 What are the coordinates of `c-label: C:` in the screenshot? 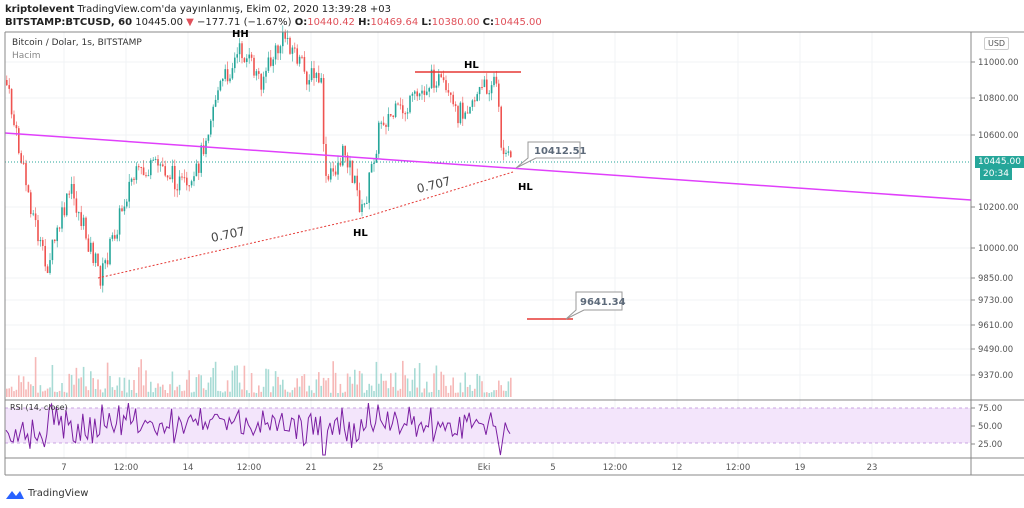 It's located at (488, 22).